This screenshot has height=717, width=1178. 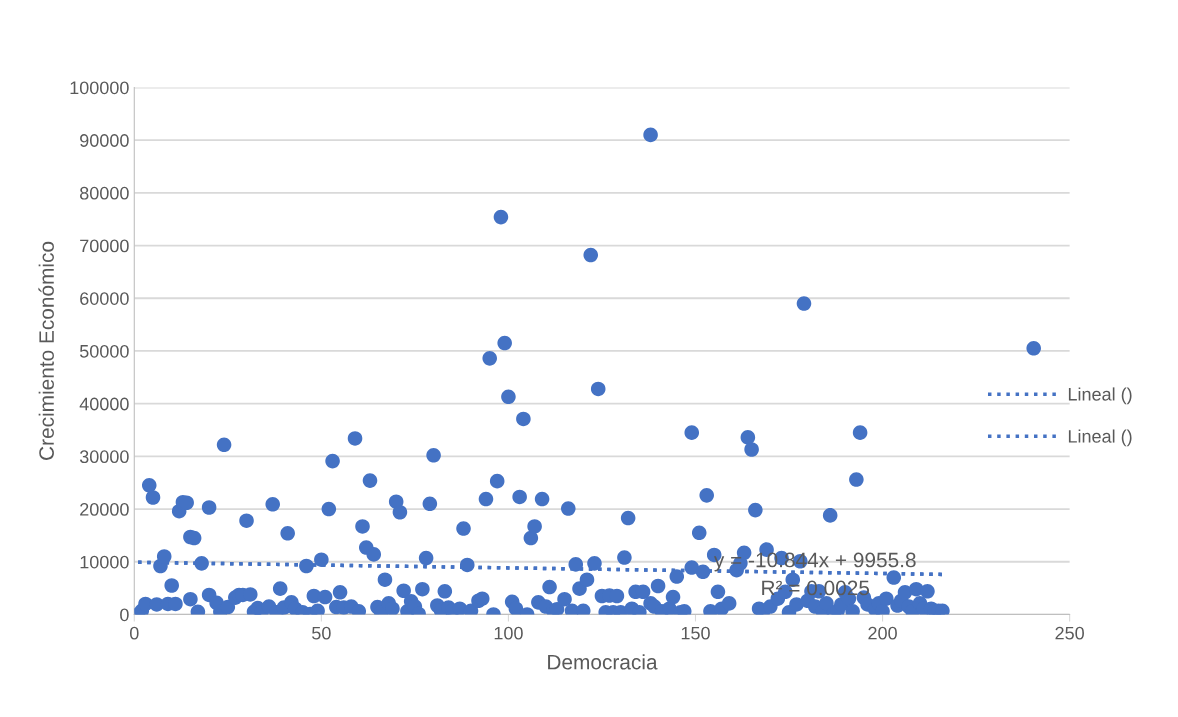 I want to click on x-tick-label: 100, so click(x=508, y=633).